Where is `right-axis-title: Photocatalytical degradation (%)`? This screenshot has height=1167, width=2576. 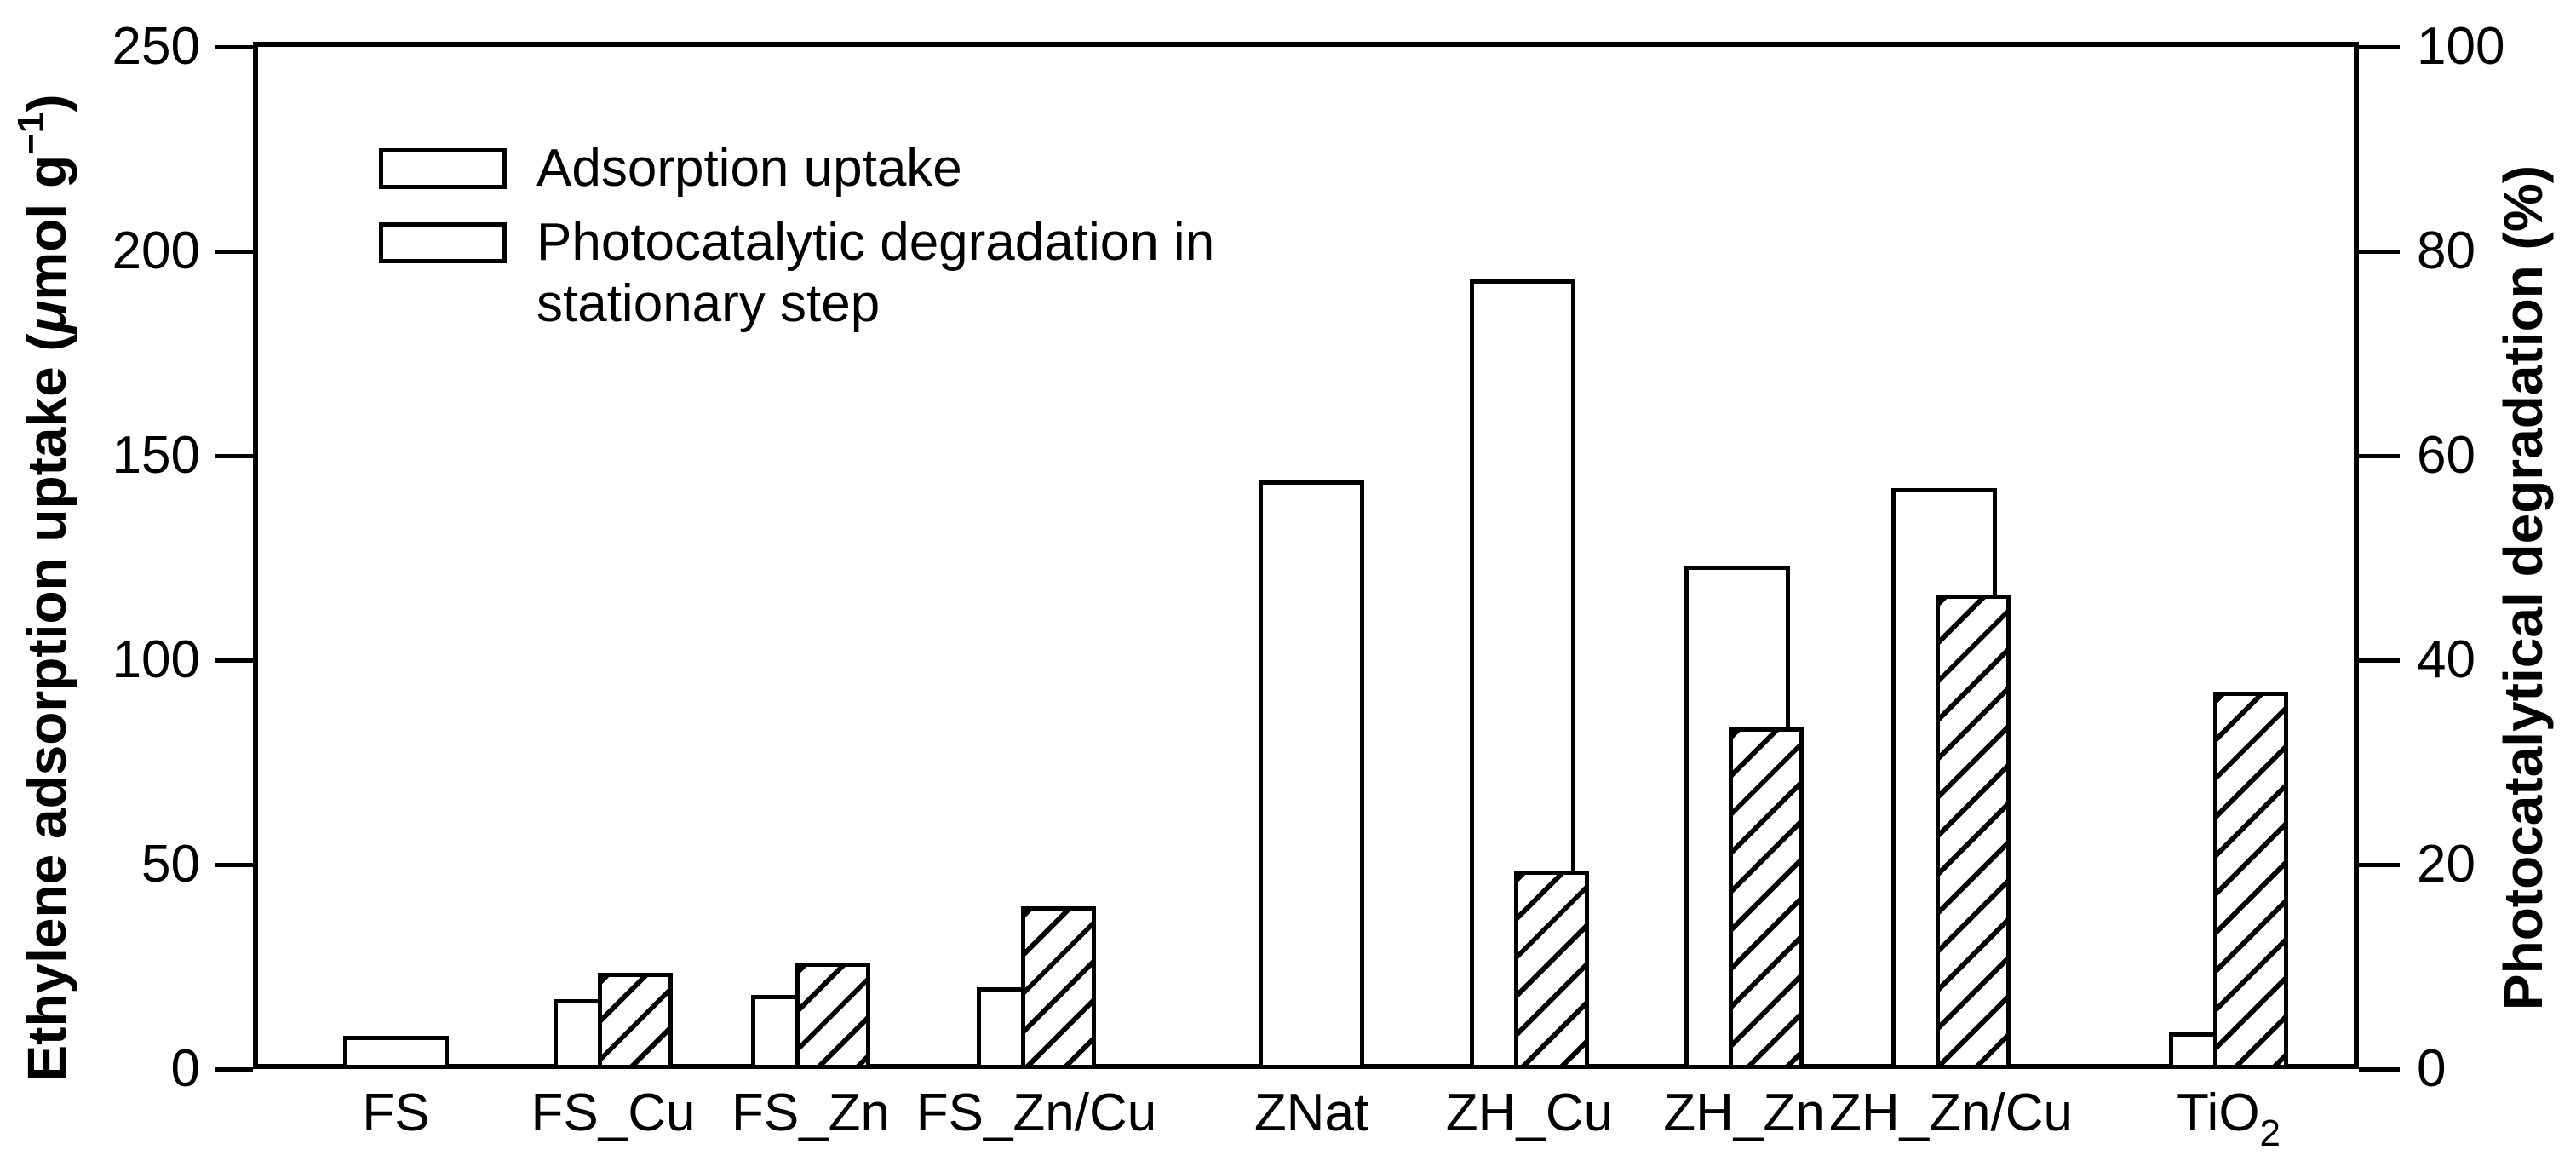
right-axis-title: Photocatalytical degradation (%) is located at coordinates (2523, 587).